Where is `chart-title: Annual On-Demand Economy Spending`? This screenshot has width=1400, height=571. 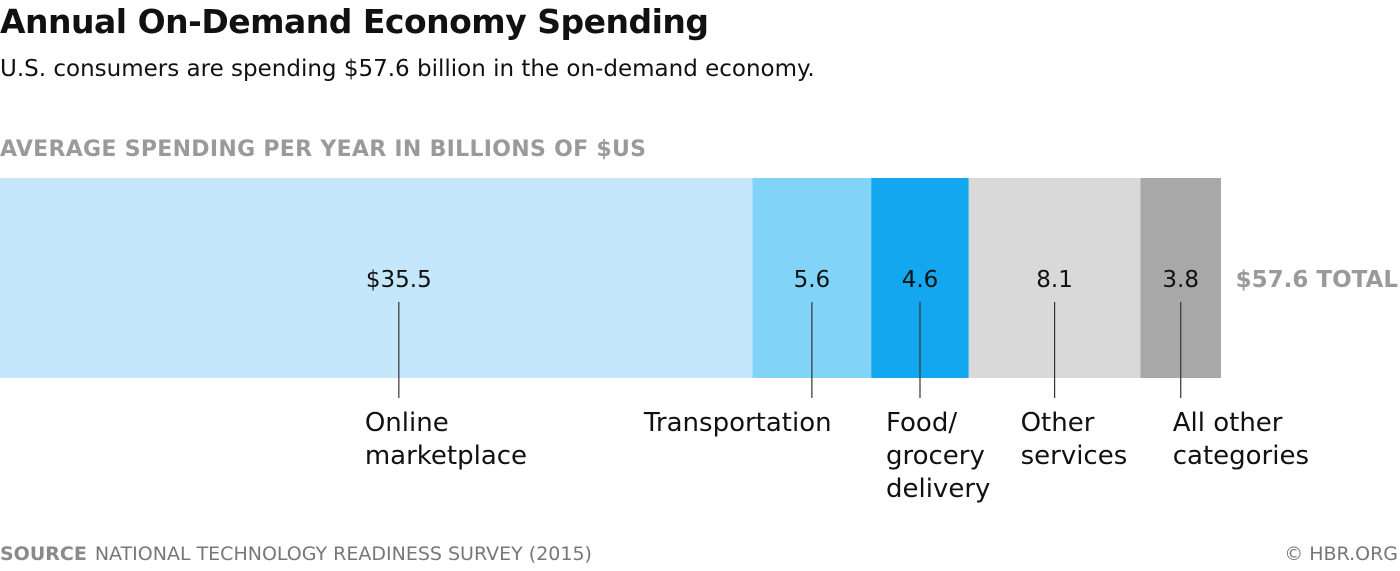 chart-title: Annual On-Demand Economy Spending is located at coordinates (354, 21).